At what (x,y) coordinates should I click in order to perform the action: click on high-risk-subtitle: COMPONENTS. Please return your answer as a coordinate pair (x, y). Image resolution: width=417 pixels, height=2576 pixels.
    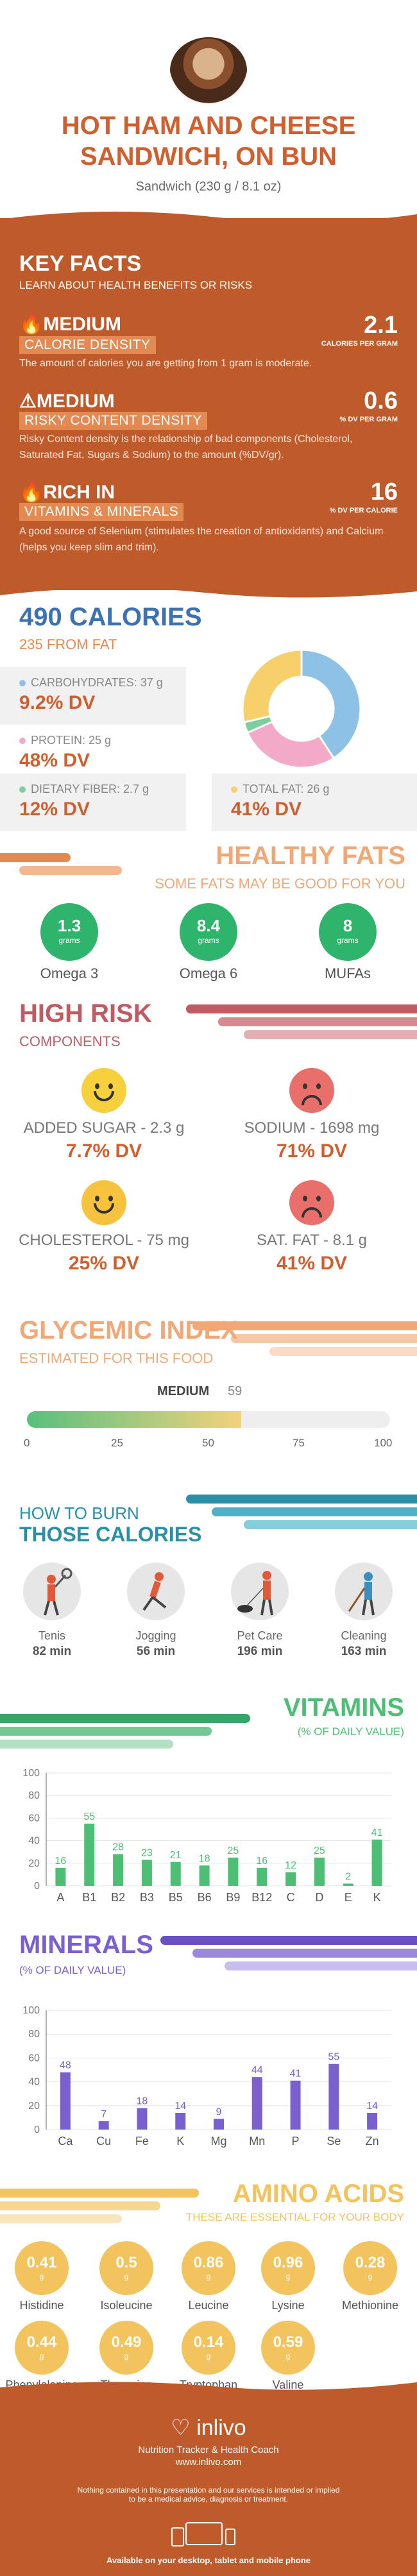
    Looking at the image, I should click on (70, 1041).